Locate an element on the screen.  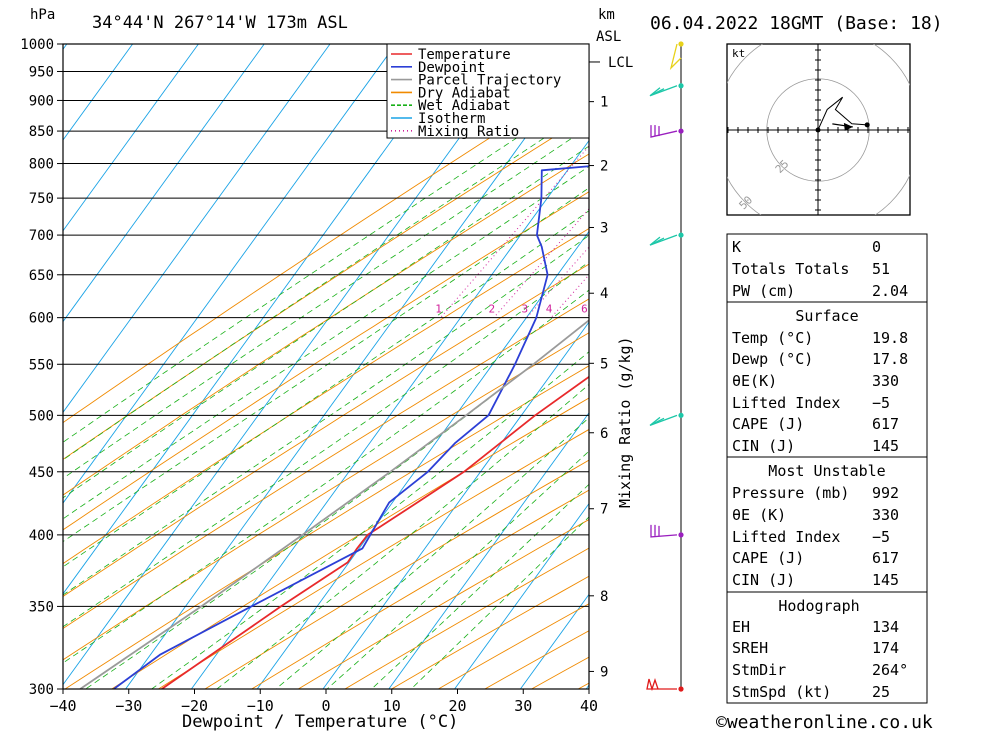
pressure-tick-label: 450 is located at coordinates (41, 473).